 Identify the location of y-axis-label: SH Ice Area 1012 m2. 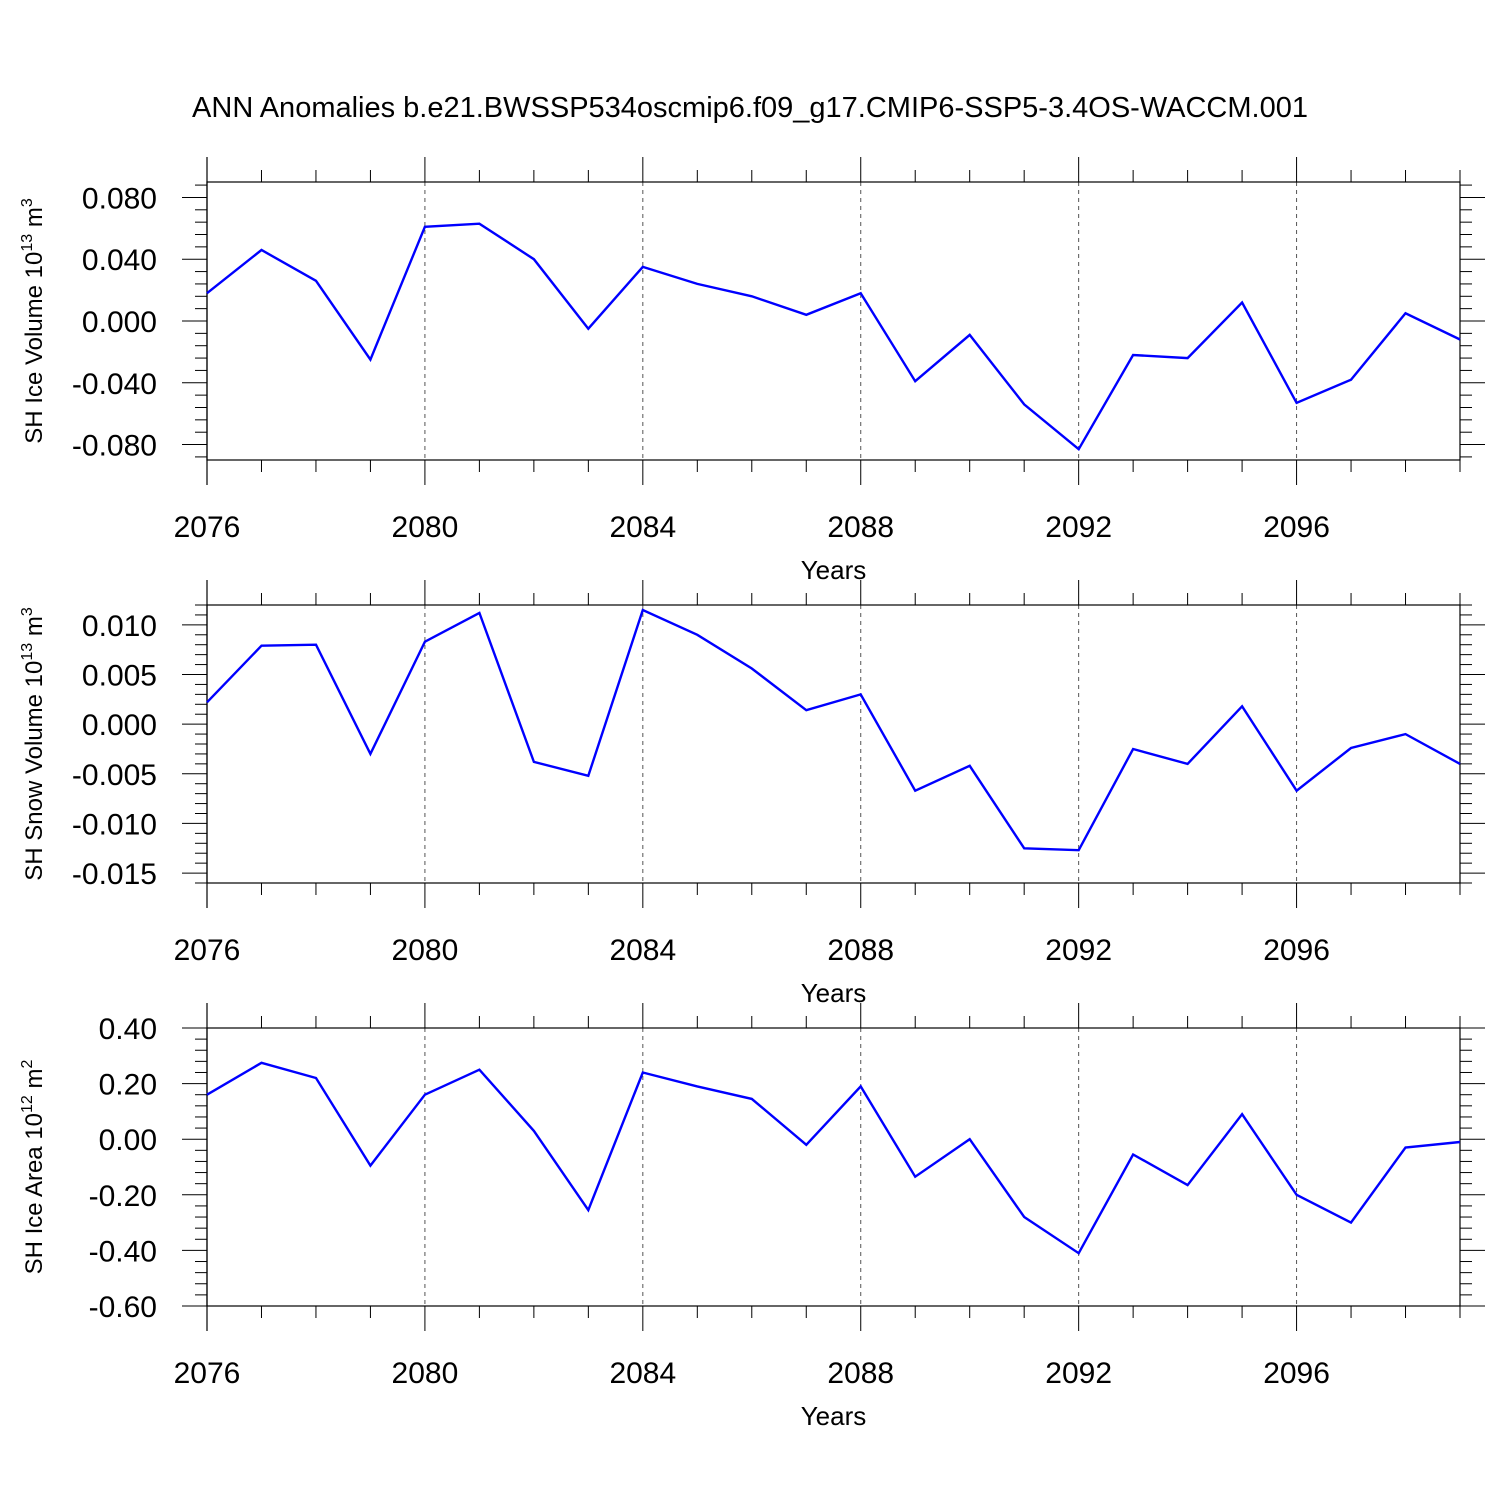
(33, 1167).